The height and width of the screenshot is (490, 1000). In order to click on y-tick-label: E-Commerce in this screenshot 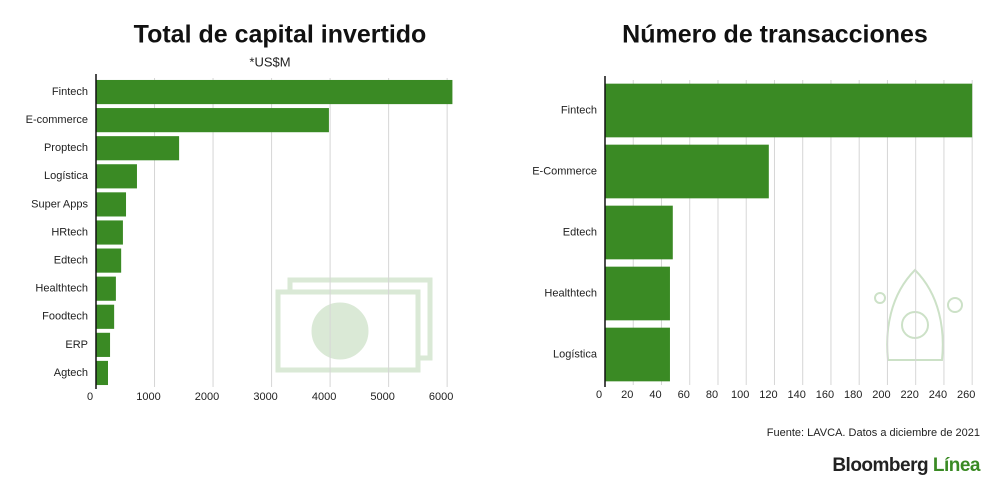, I will do `click(564, 171)`.